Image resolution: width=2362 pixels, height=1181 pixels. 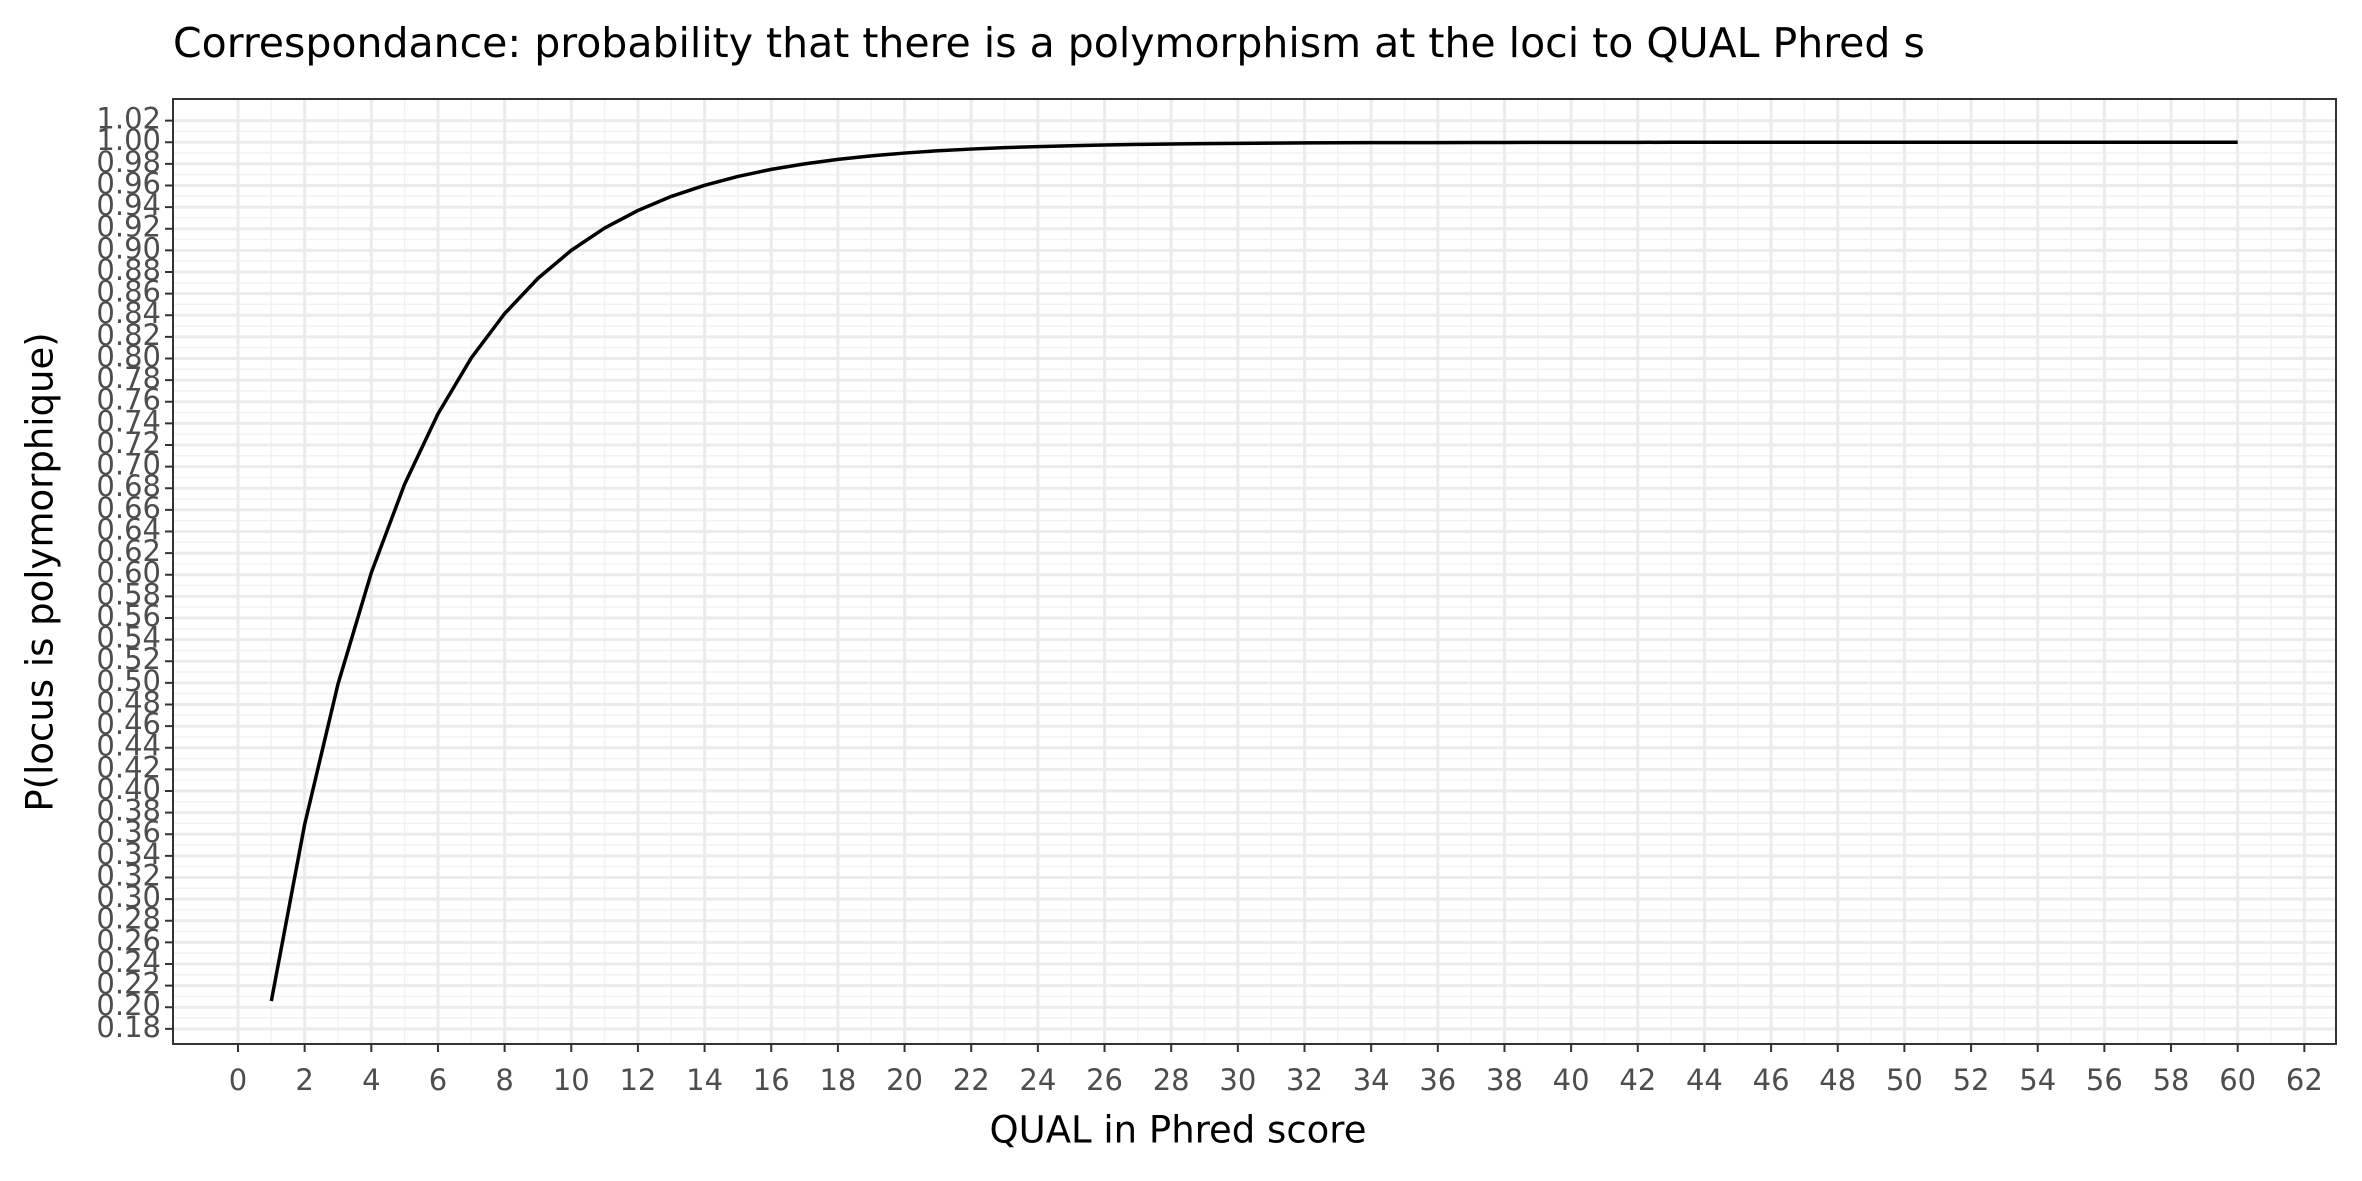 I want to click on y-tick-label: 0.88, so click(x=128, y=270).